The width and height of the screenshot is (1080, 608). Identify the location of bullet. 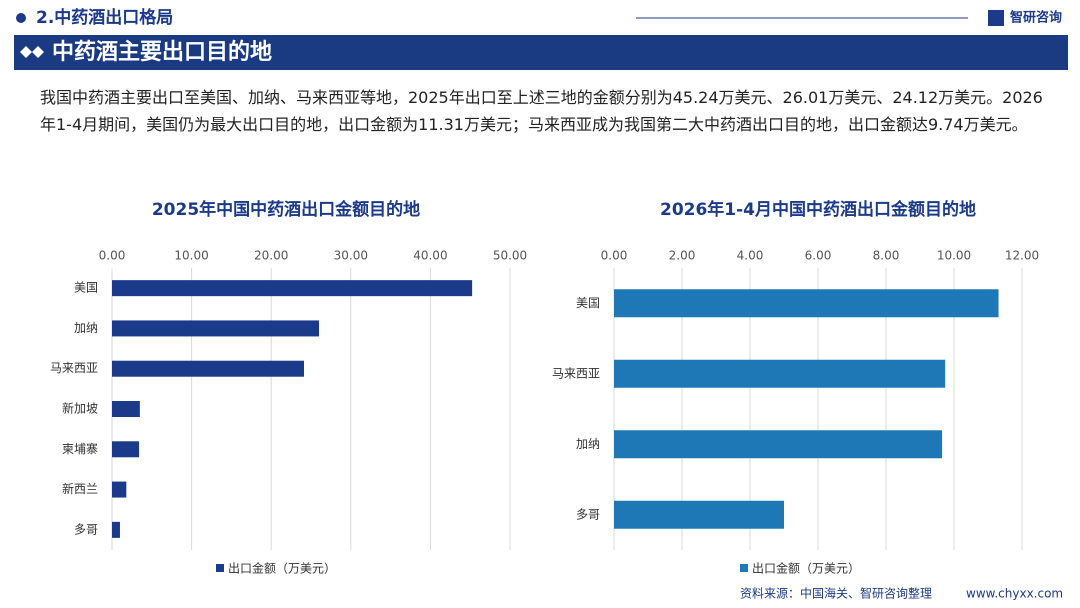
(21, 18).